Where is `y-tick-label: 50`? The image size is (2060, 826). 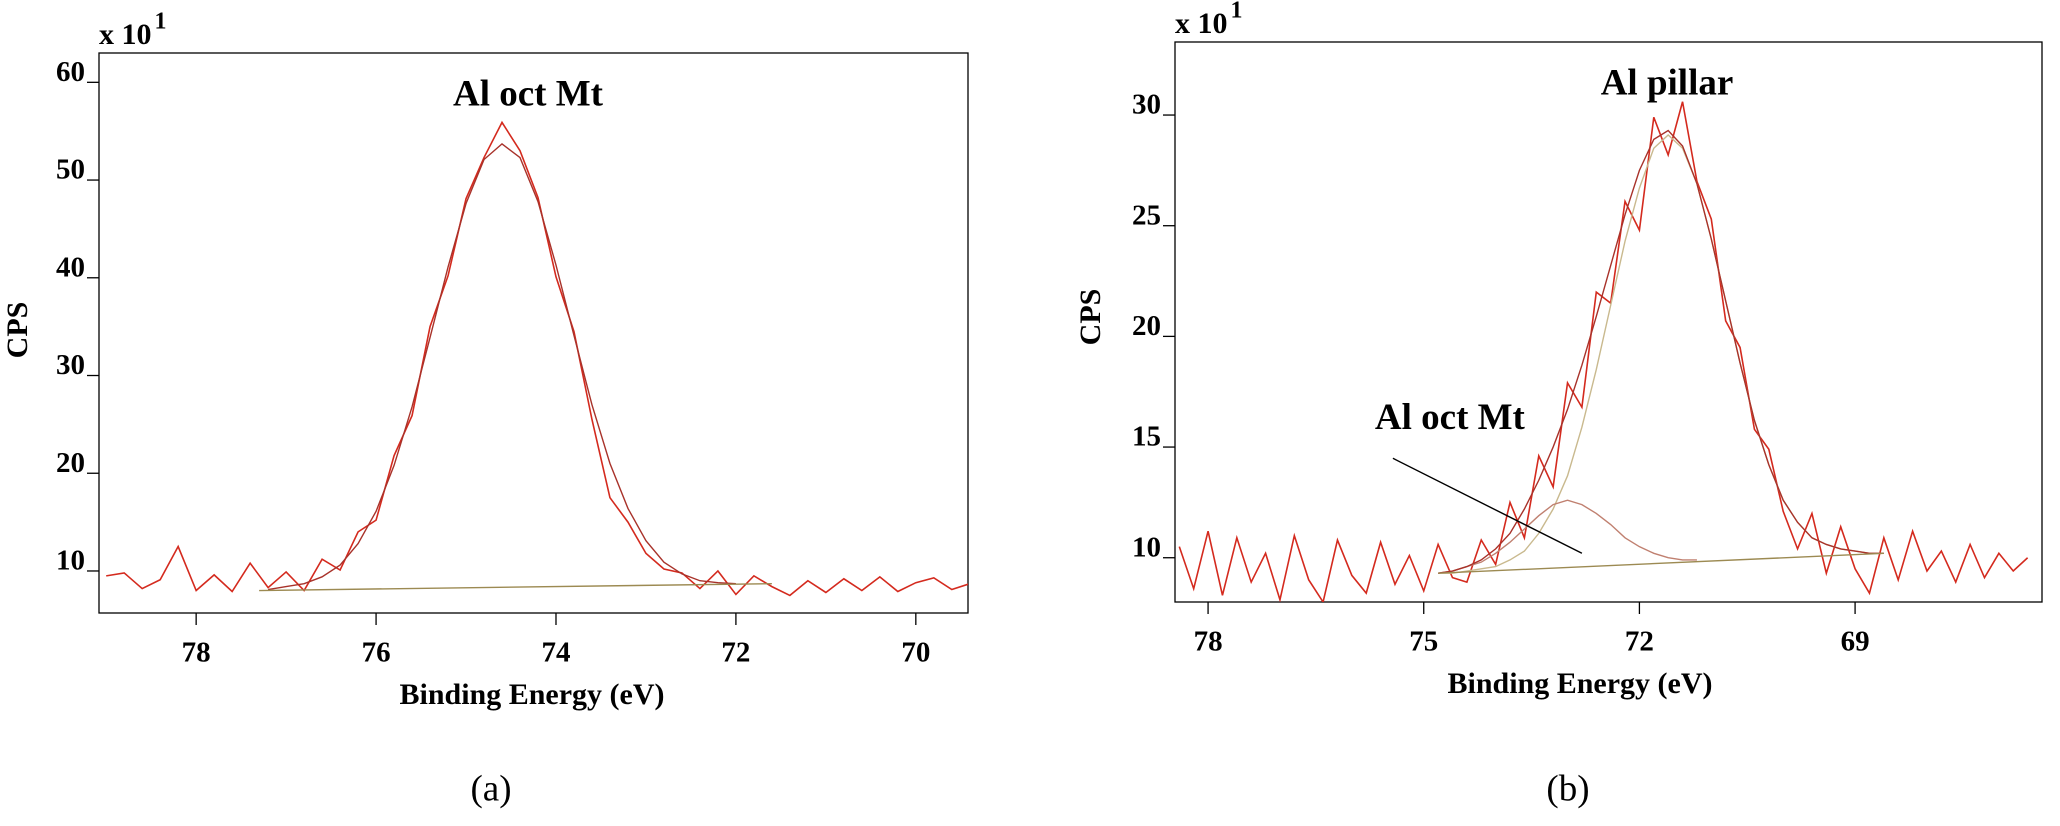
y-tick-label: 50 is located at coordinates (70, 170).